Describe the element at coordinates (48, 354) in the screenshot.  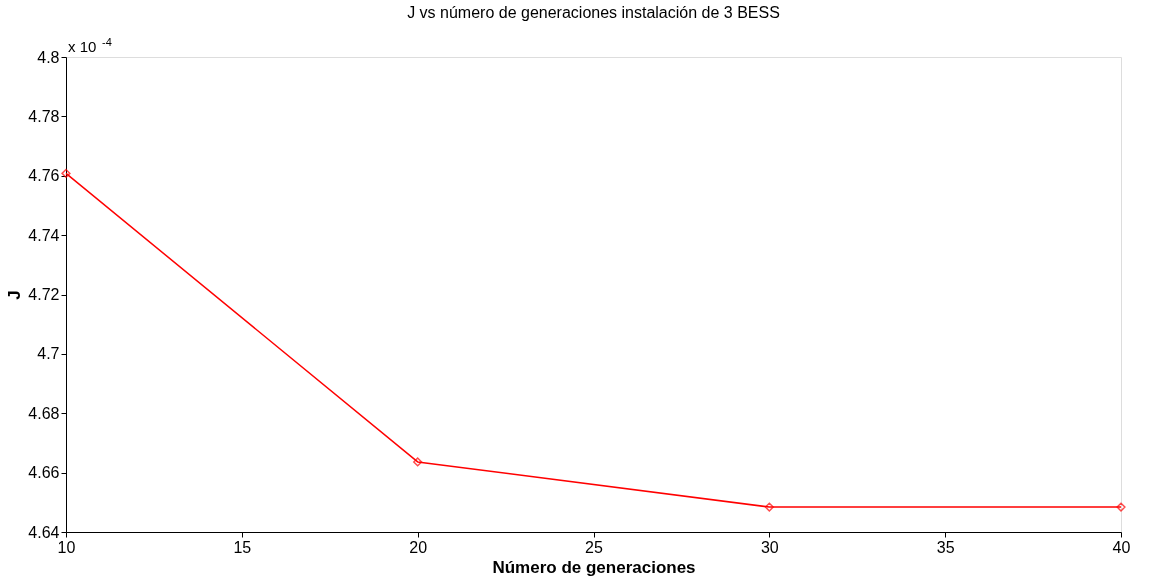
I see `y-tick-label: 4.7` at that location.